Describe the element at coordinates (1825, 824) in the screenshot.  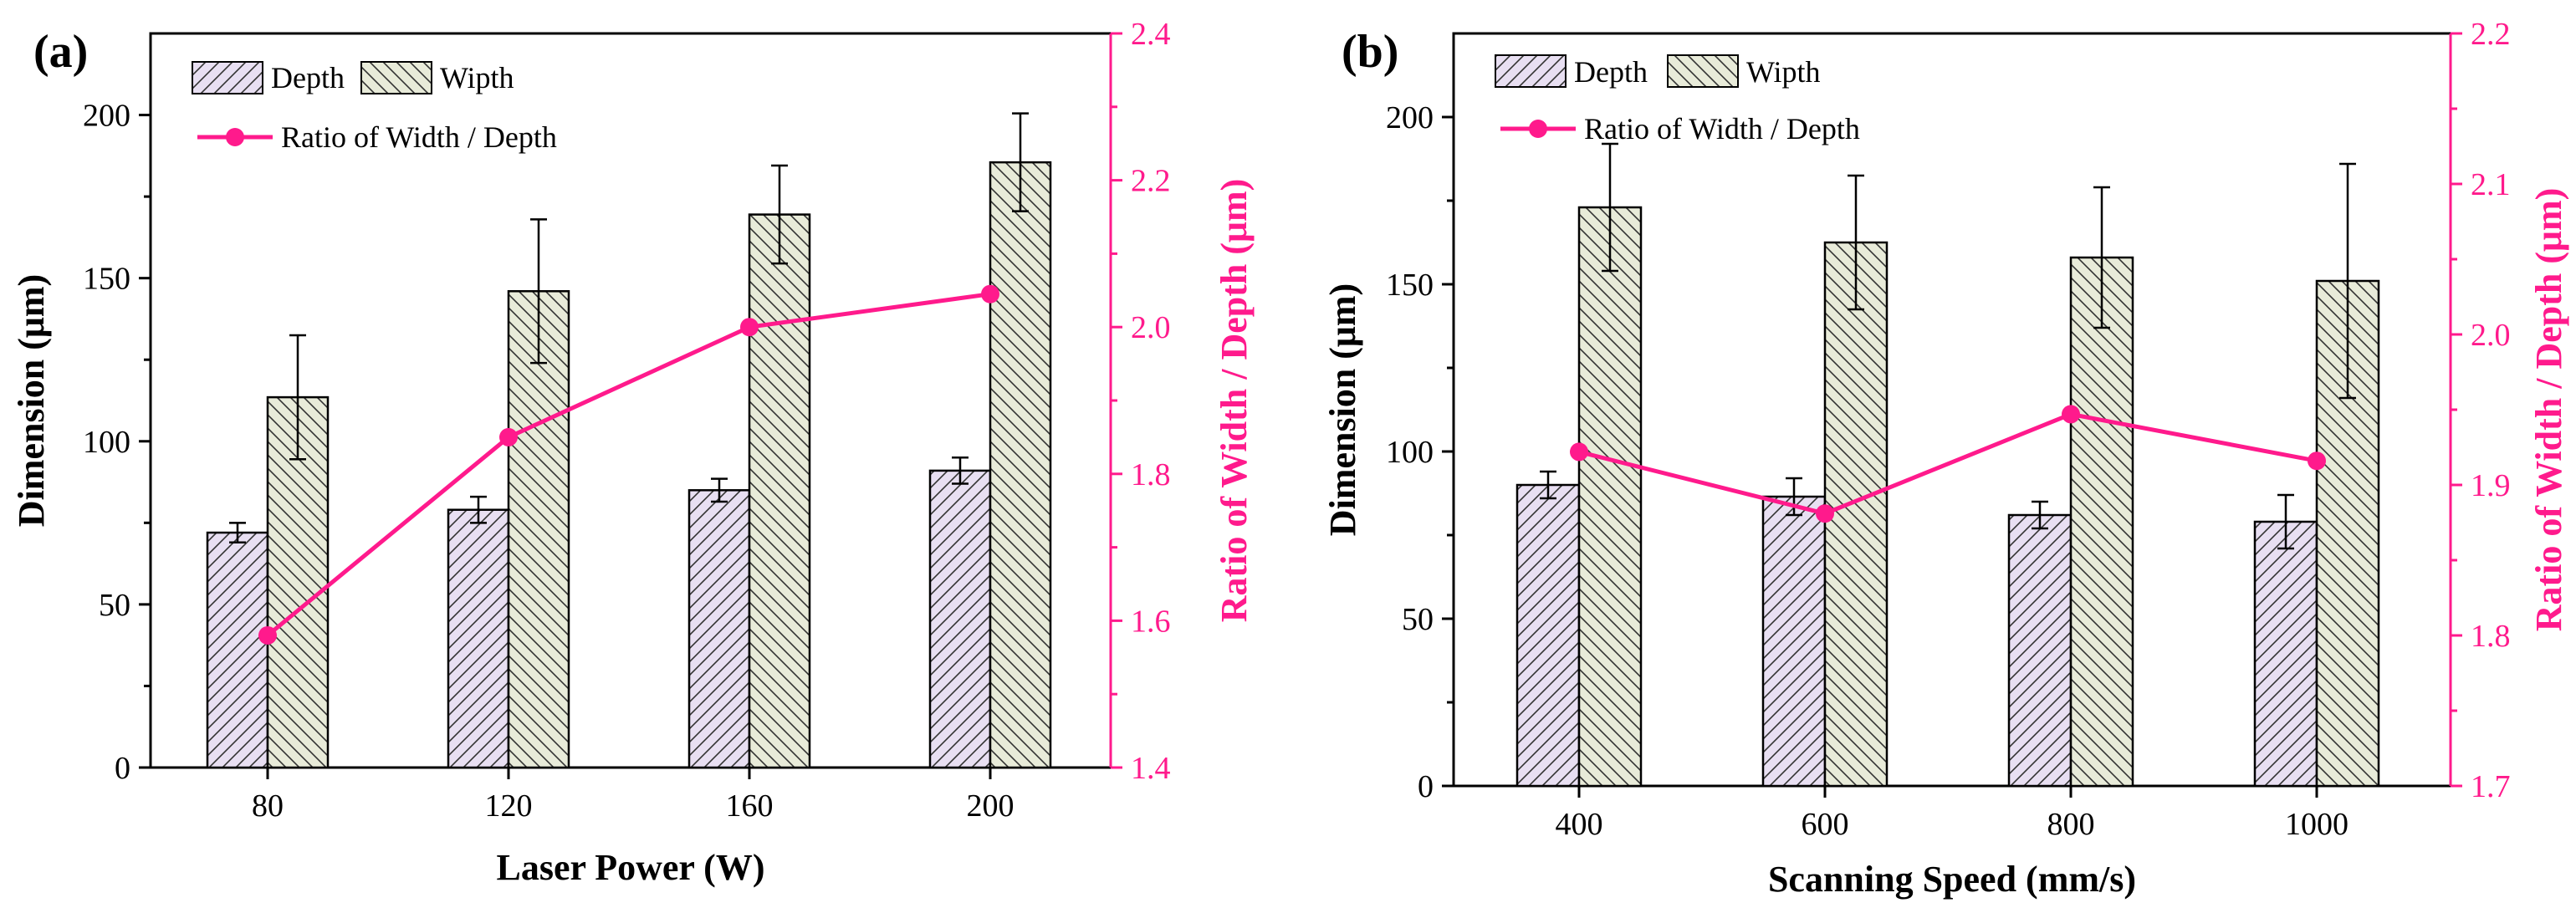
I see `x-tick-label-600: 600` at that location.